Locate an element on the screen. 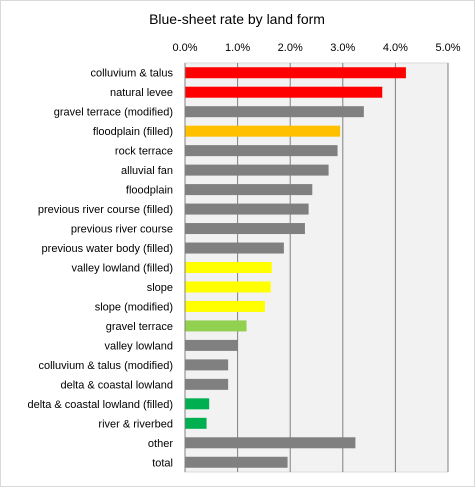 Image resolution: width=475 pixels, height=487 pixels. category-label: valley lowland is located at coordinates (139, 346).